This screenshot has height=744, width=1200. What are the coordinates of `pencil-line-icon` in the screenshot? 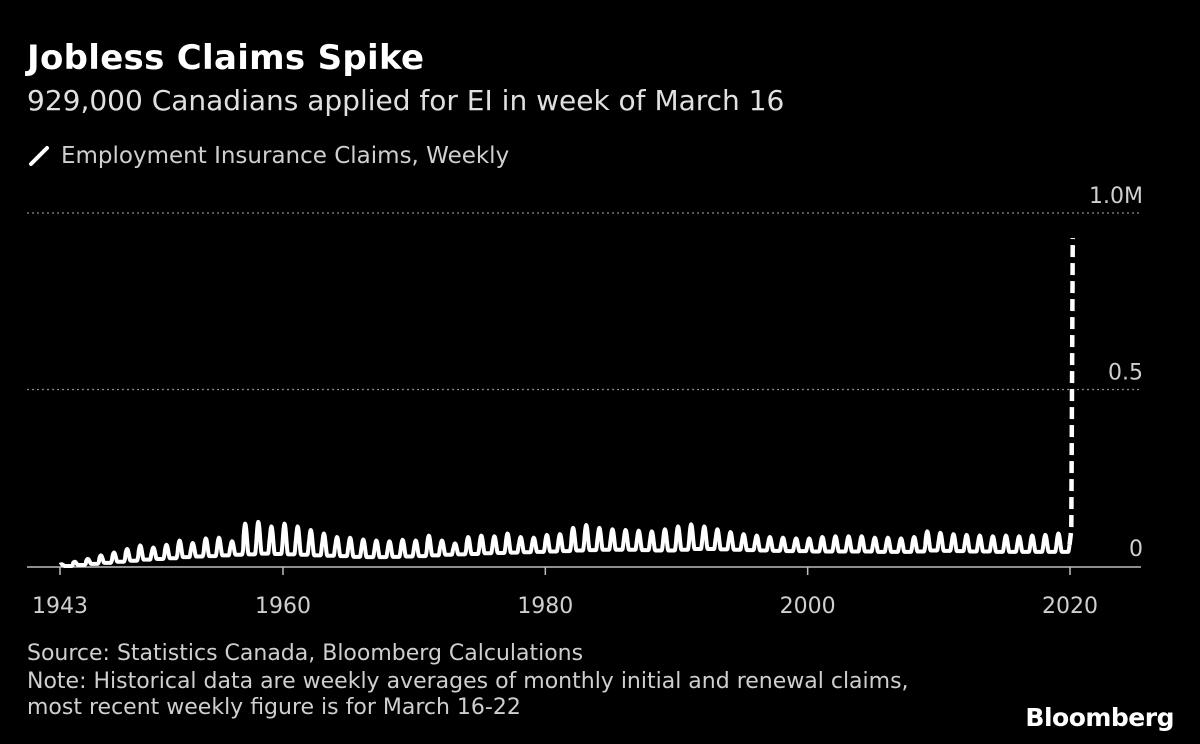 It's located at (39, 156).